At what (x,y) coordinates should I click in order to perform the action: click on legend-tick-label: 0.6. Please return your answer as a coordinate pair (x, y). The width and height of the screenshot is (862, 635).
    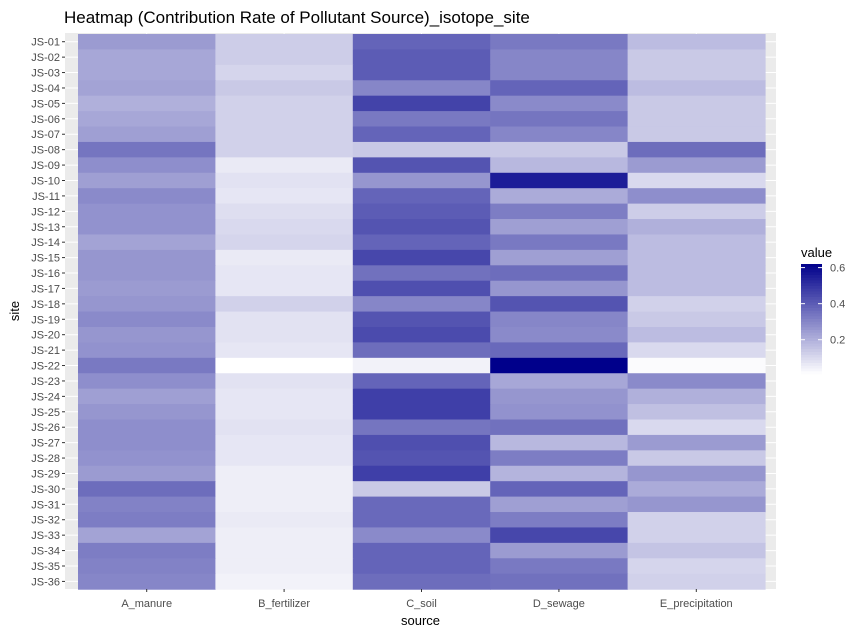
    Looking at the image, I should click on (837, 269).